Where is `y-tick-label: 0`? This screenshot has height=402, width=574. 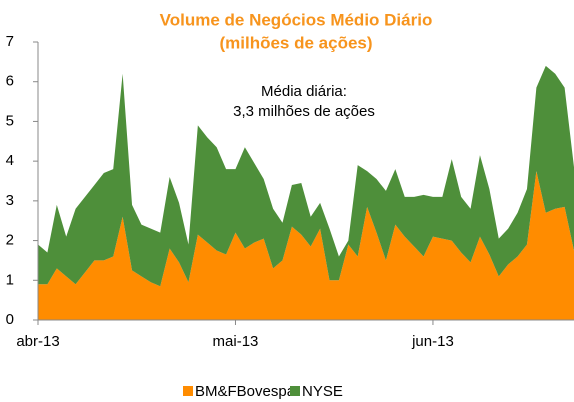
y-tick-label: 0 is located at coordinates (10, 319).